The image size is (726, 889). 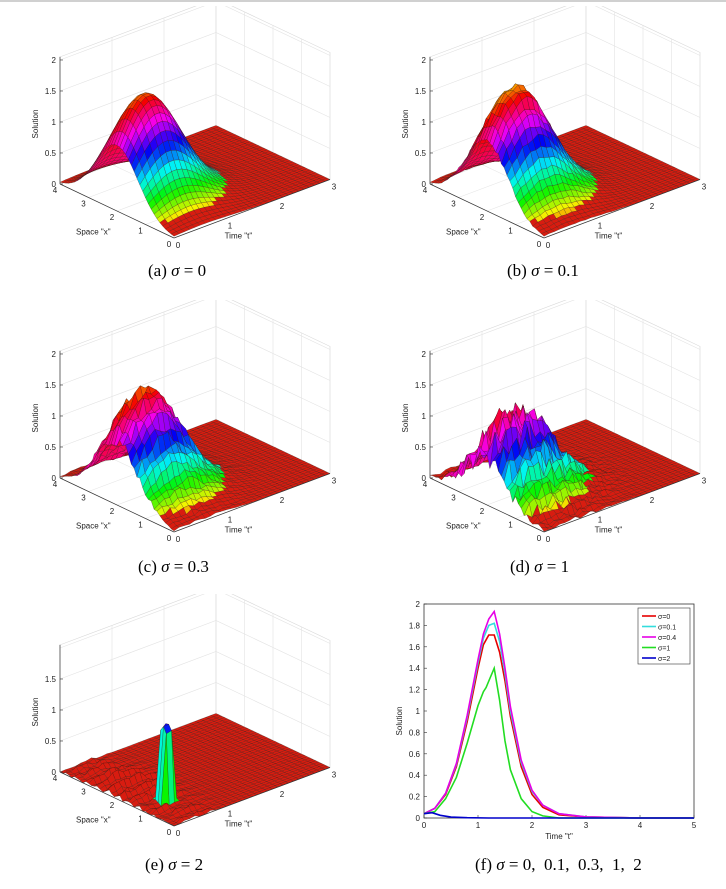 What do you see at coordinates (568, 270) in the screenshot?
I see `caption-value: 0.1` at bounding box center [568, 270].